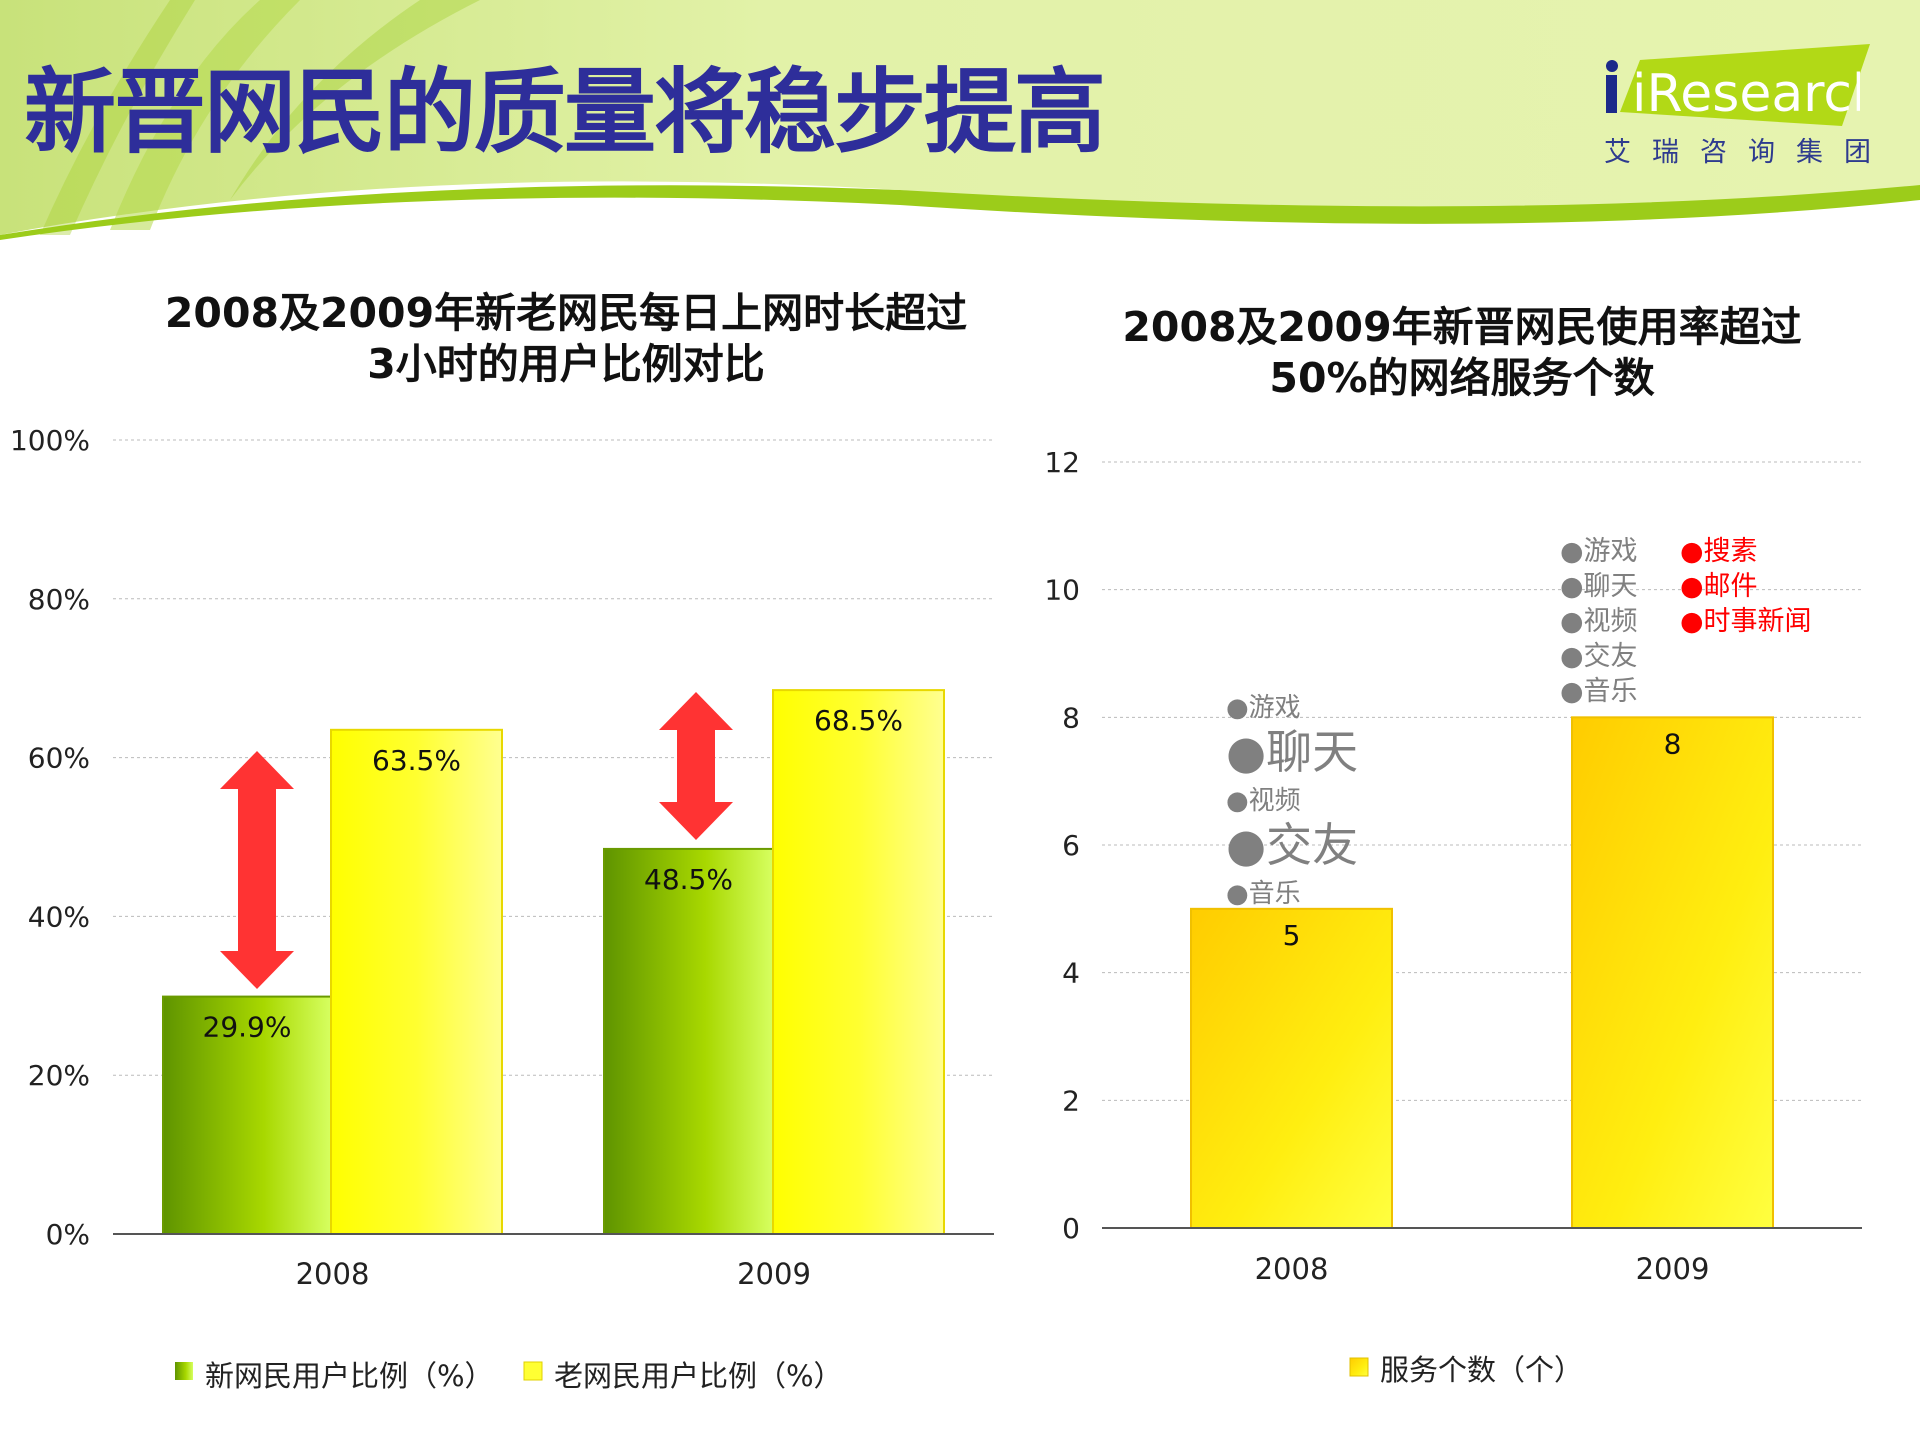 The width and height of the screenshot is (1920, 1440). Describe the element at coordinates (1461, 353) in the screenshot. I see `right-chart-title: 2008及2009年新晋网民使用率超过 50%的网络服务个数` at that location.